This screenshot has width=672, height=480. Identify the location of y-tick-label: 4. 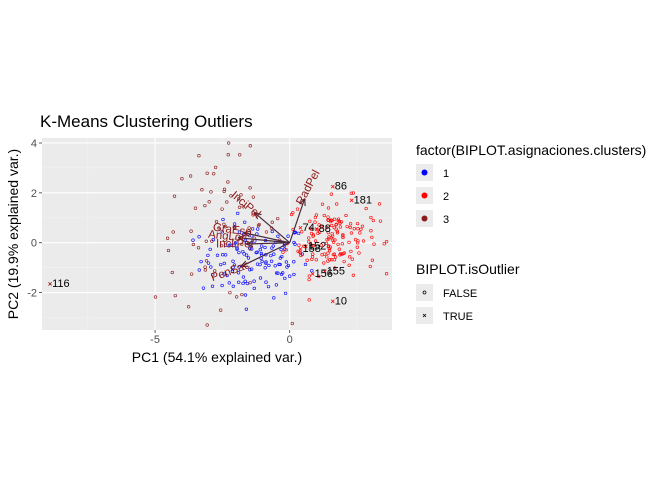
(34, 144).